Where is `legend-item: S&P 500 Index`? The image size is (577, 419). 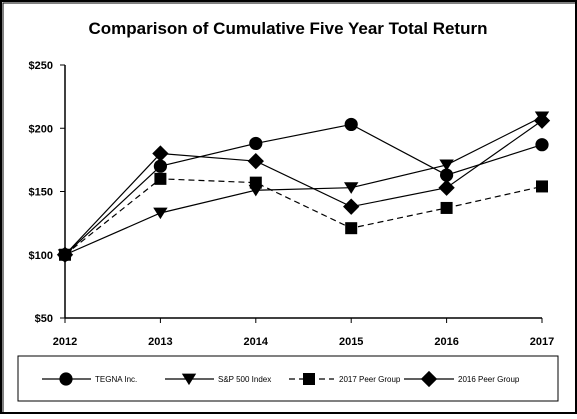
legend-item: S&P 500 Index is located at coordinates (218, 379).